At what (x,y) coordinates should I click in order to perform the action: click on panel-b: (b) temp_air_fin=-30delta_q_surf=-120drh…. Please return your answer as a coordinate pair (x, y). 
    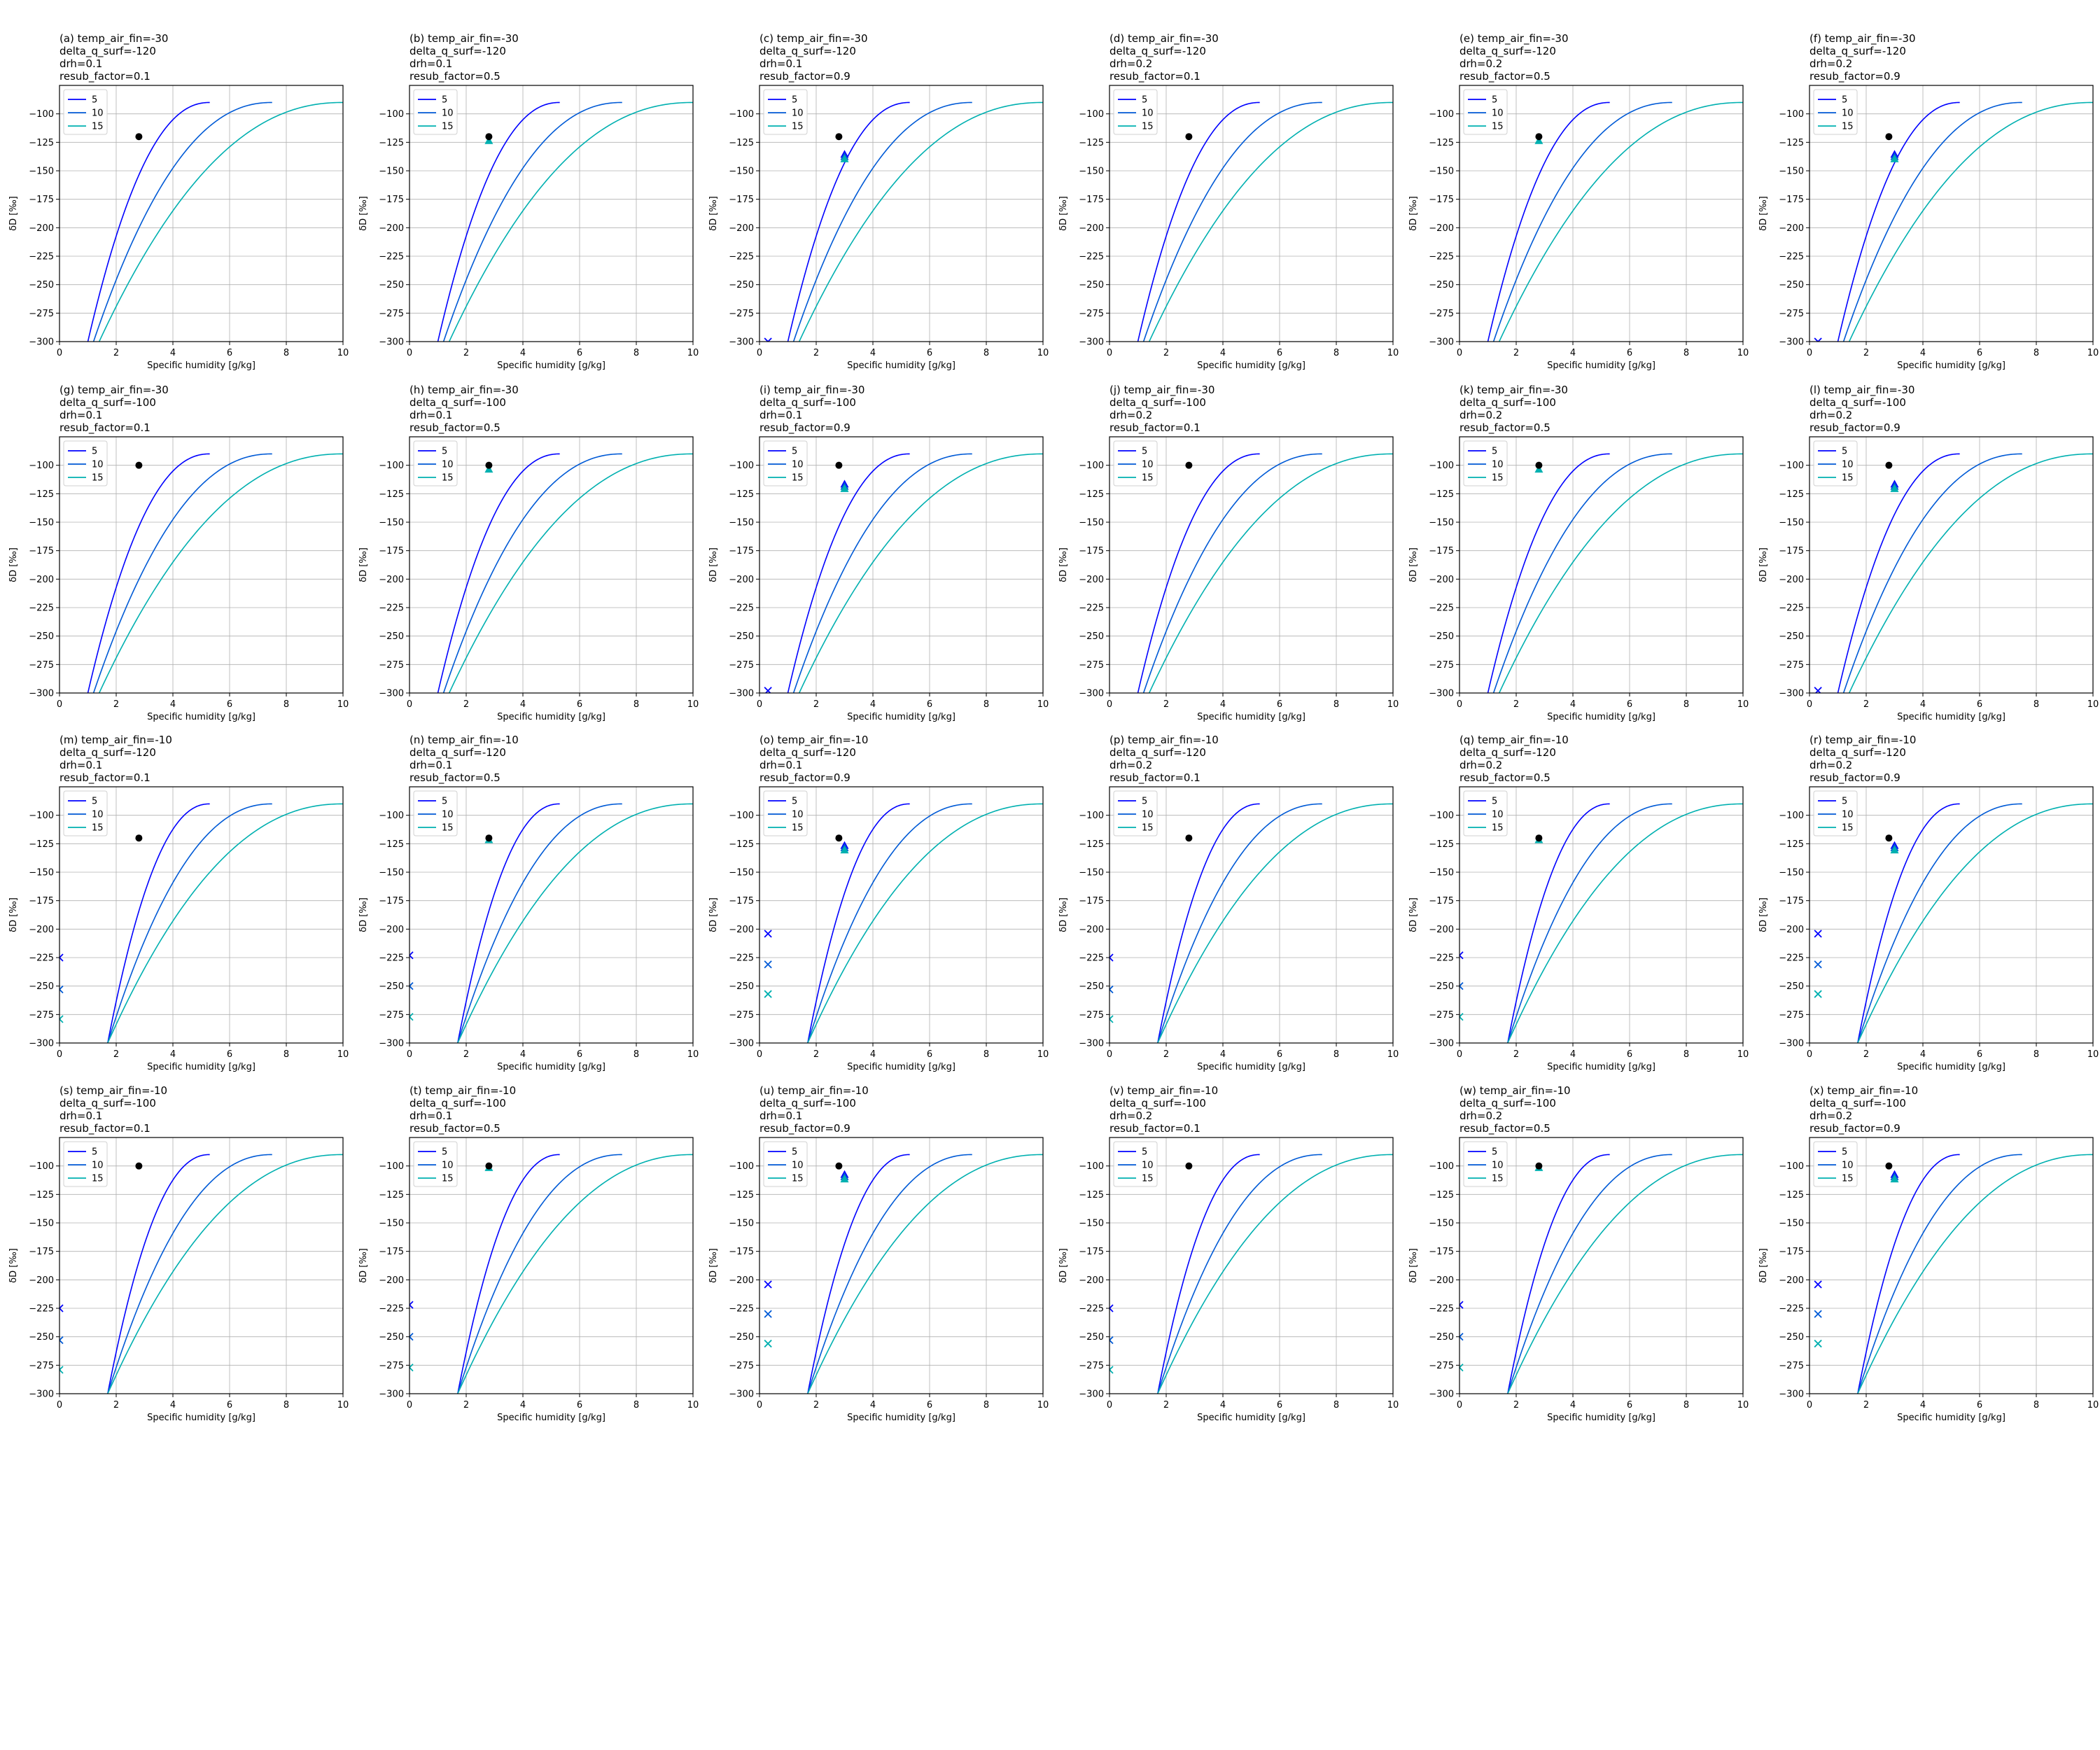
    Looking at the image, I should click on (528, 201).